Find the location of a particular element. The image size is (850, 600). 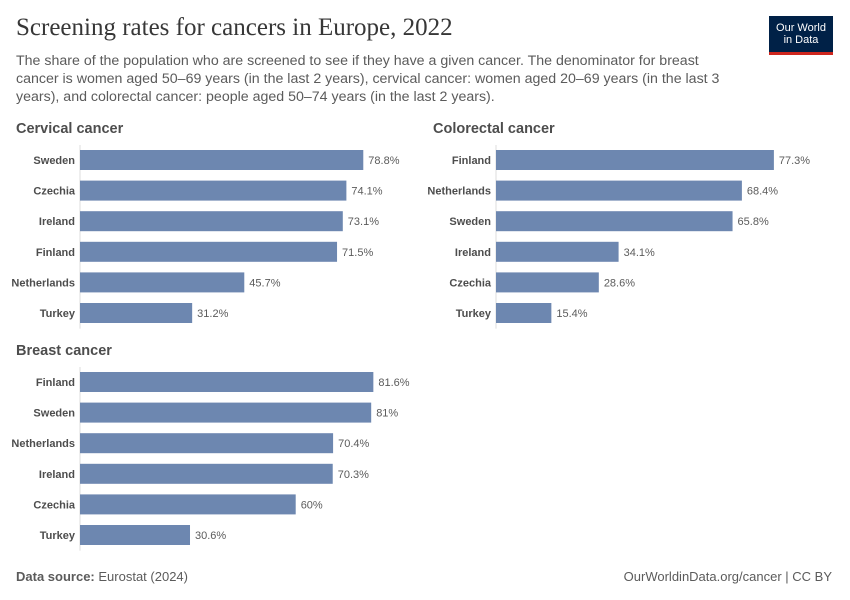

source-value: Eurostat (2024) is located at coordinates (143, 576).